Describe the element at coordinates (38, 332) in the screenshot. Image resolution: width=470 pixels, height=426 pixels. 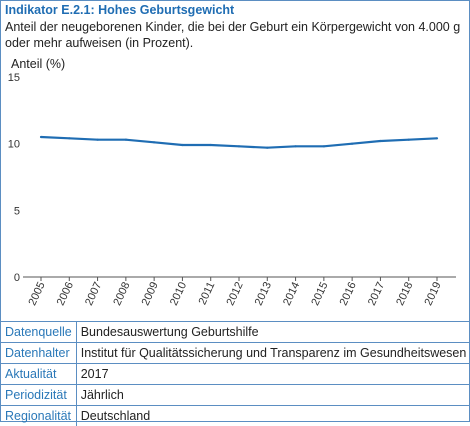
I see `meta-key: Datenquelle` at that location.